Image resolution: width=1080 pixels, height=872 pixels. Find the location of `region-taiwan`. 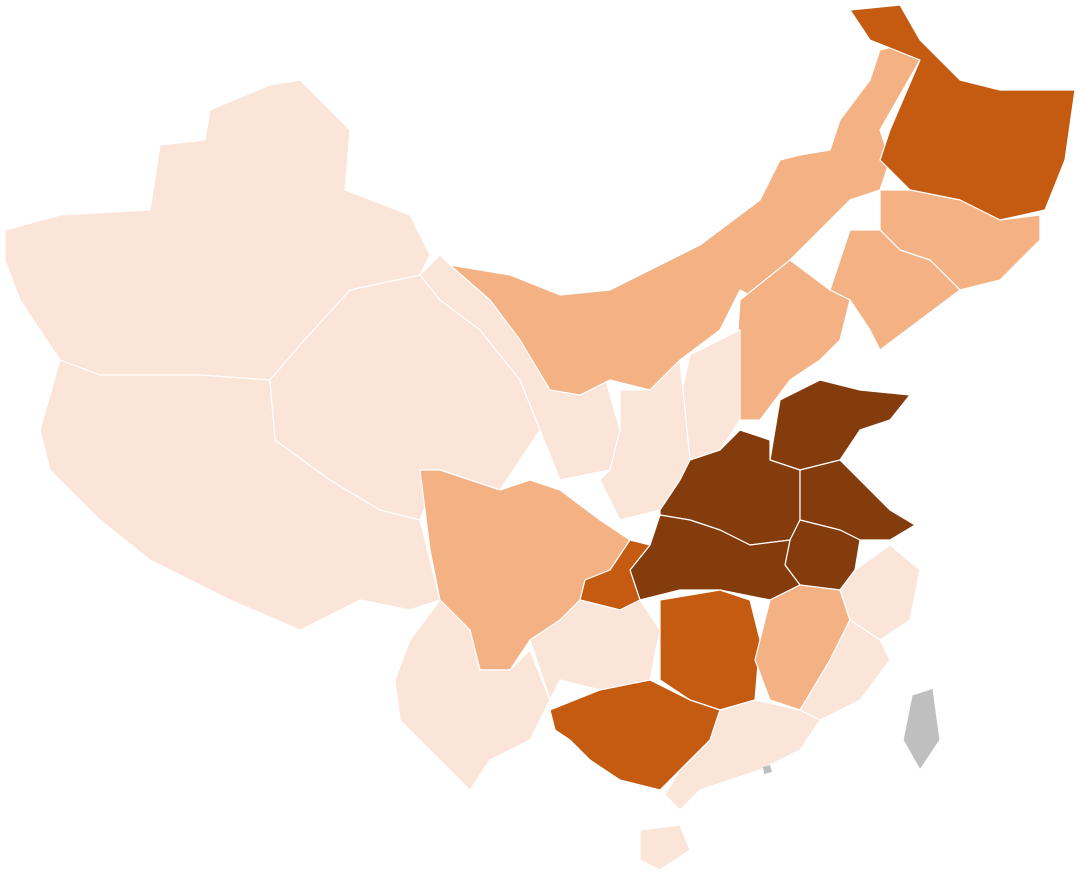

region-taiwan is located at coordinates (921, 729).